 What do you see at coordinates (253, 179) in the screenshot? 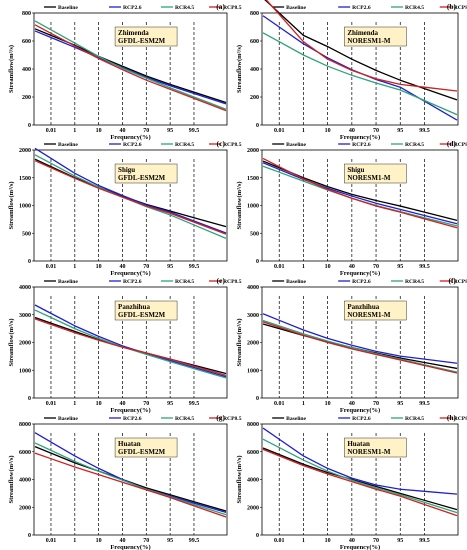
I see `y-tick-label: 1500` at bounding box center [253, 179].